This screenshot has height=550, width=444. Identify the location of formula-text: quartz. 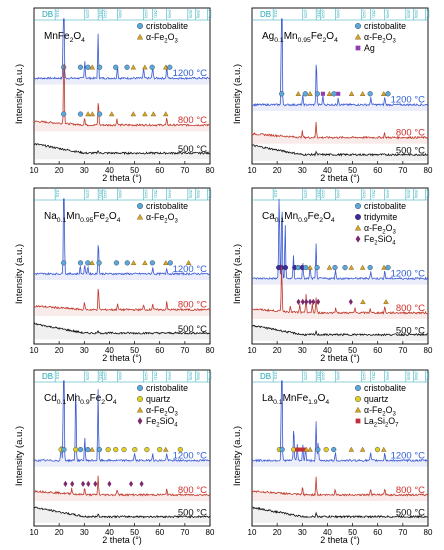
(376, 399).